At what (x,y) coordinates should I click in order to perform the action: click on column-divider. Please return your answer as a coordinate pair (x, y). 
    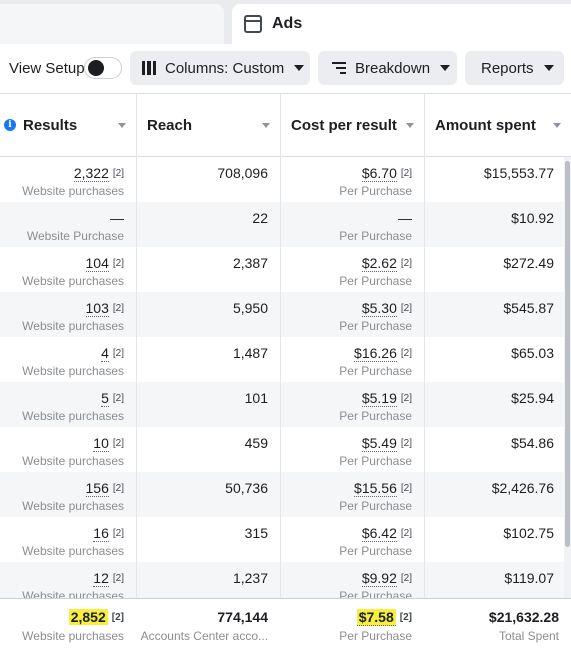
    Looking at the image, I should click on (136, 371).